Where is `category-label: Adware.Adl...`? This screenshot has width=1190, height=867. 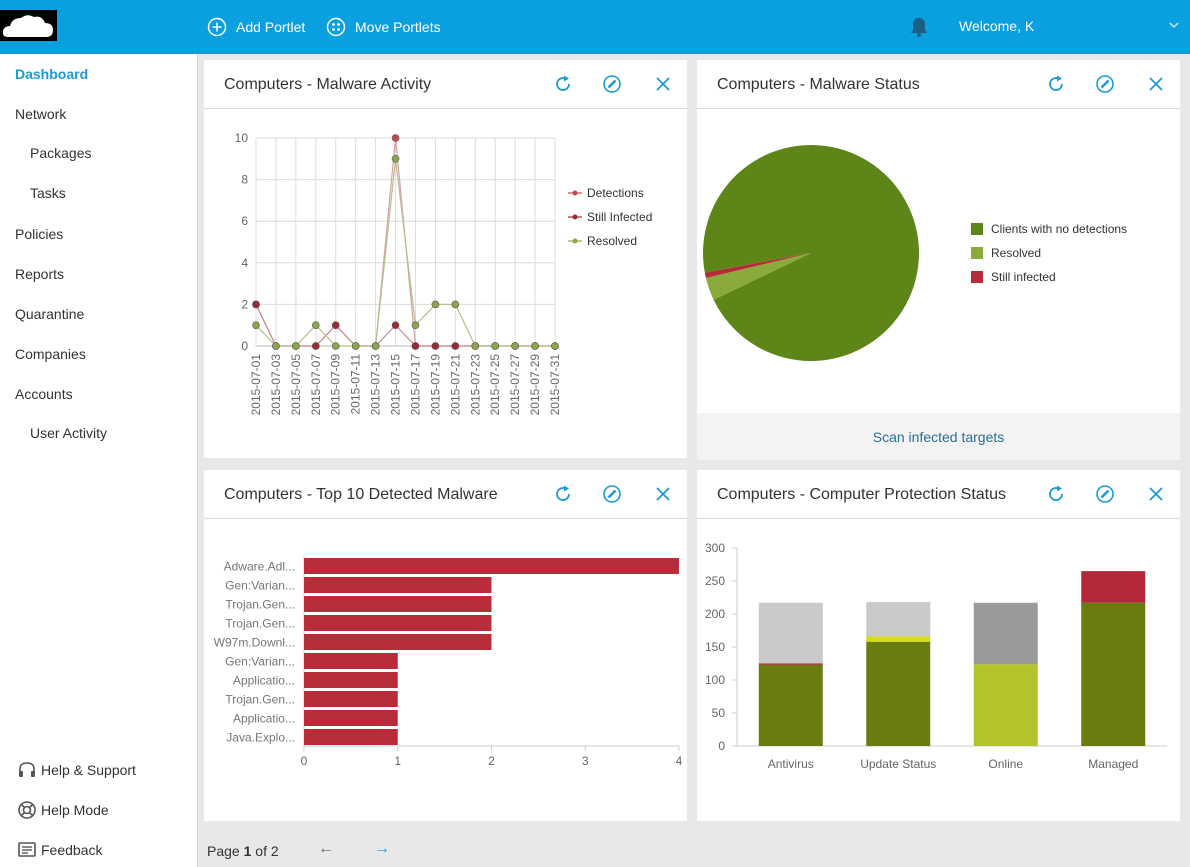 category-label: Adware.Adl... is located at coordinates (259, 567).